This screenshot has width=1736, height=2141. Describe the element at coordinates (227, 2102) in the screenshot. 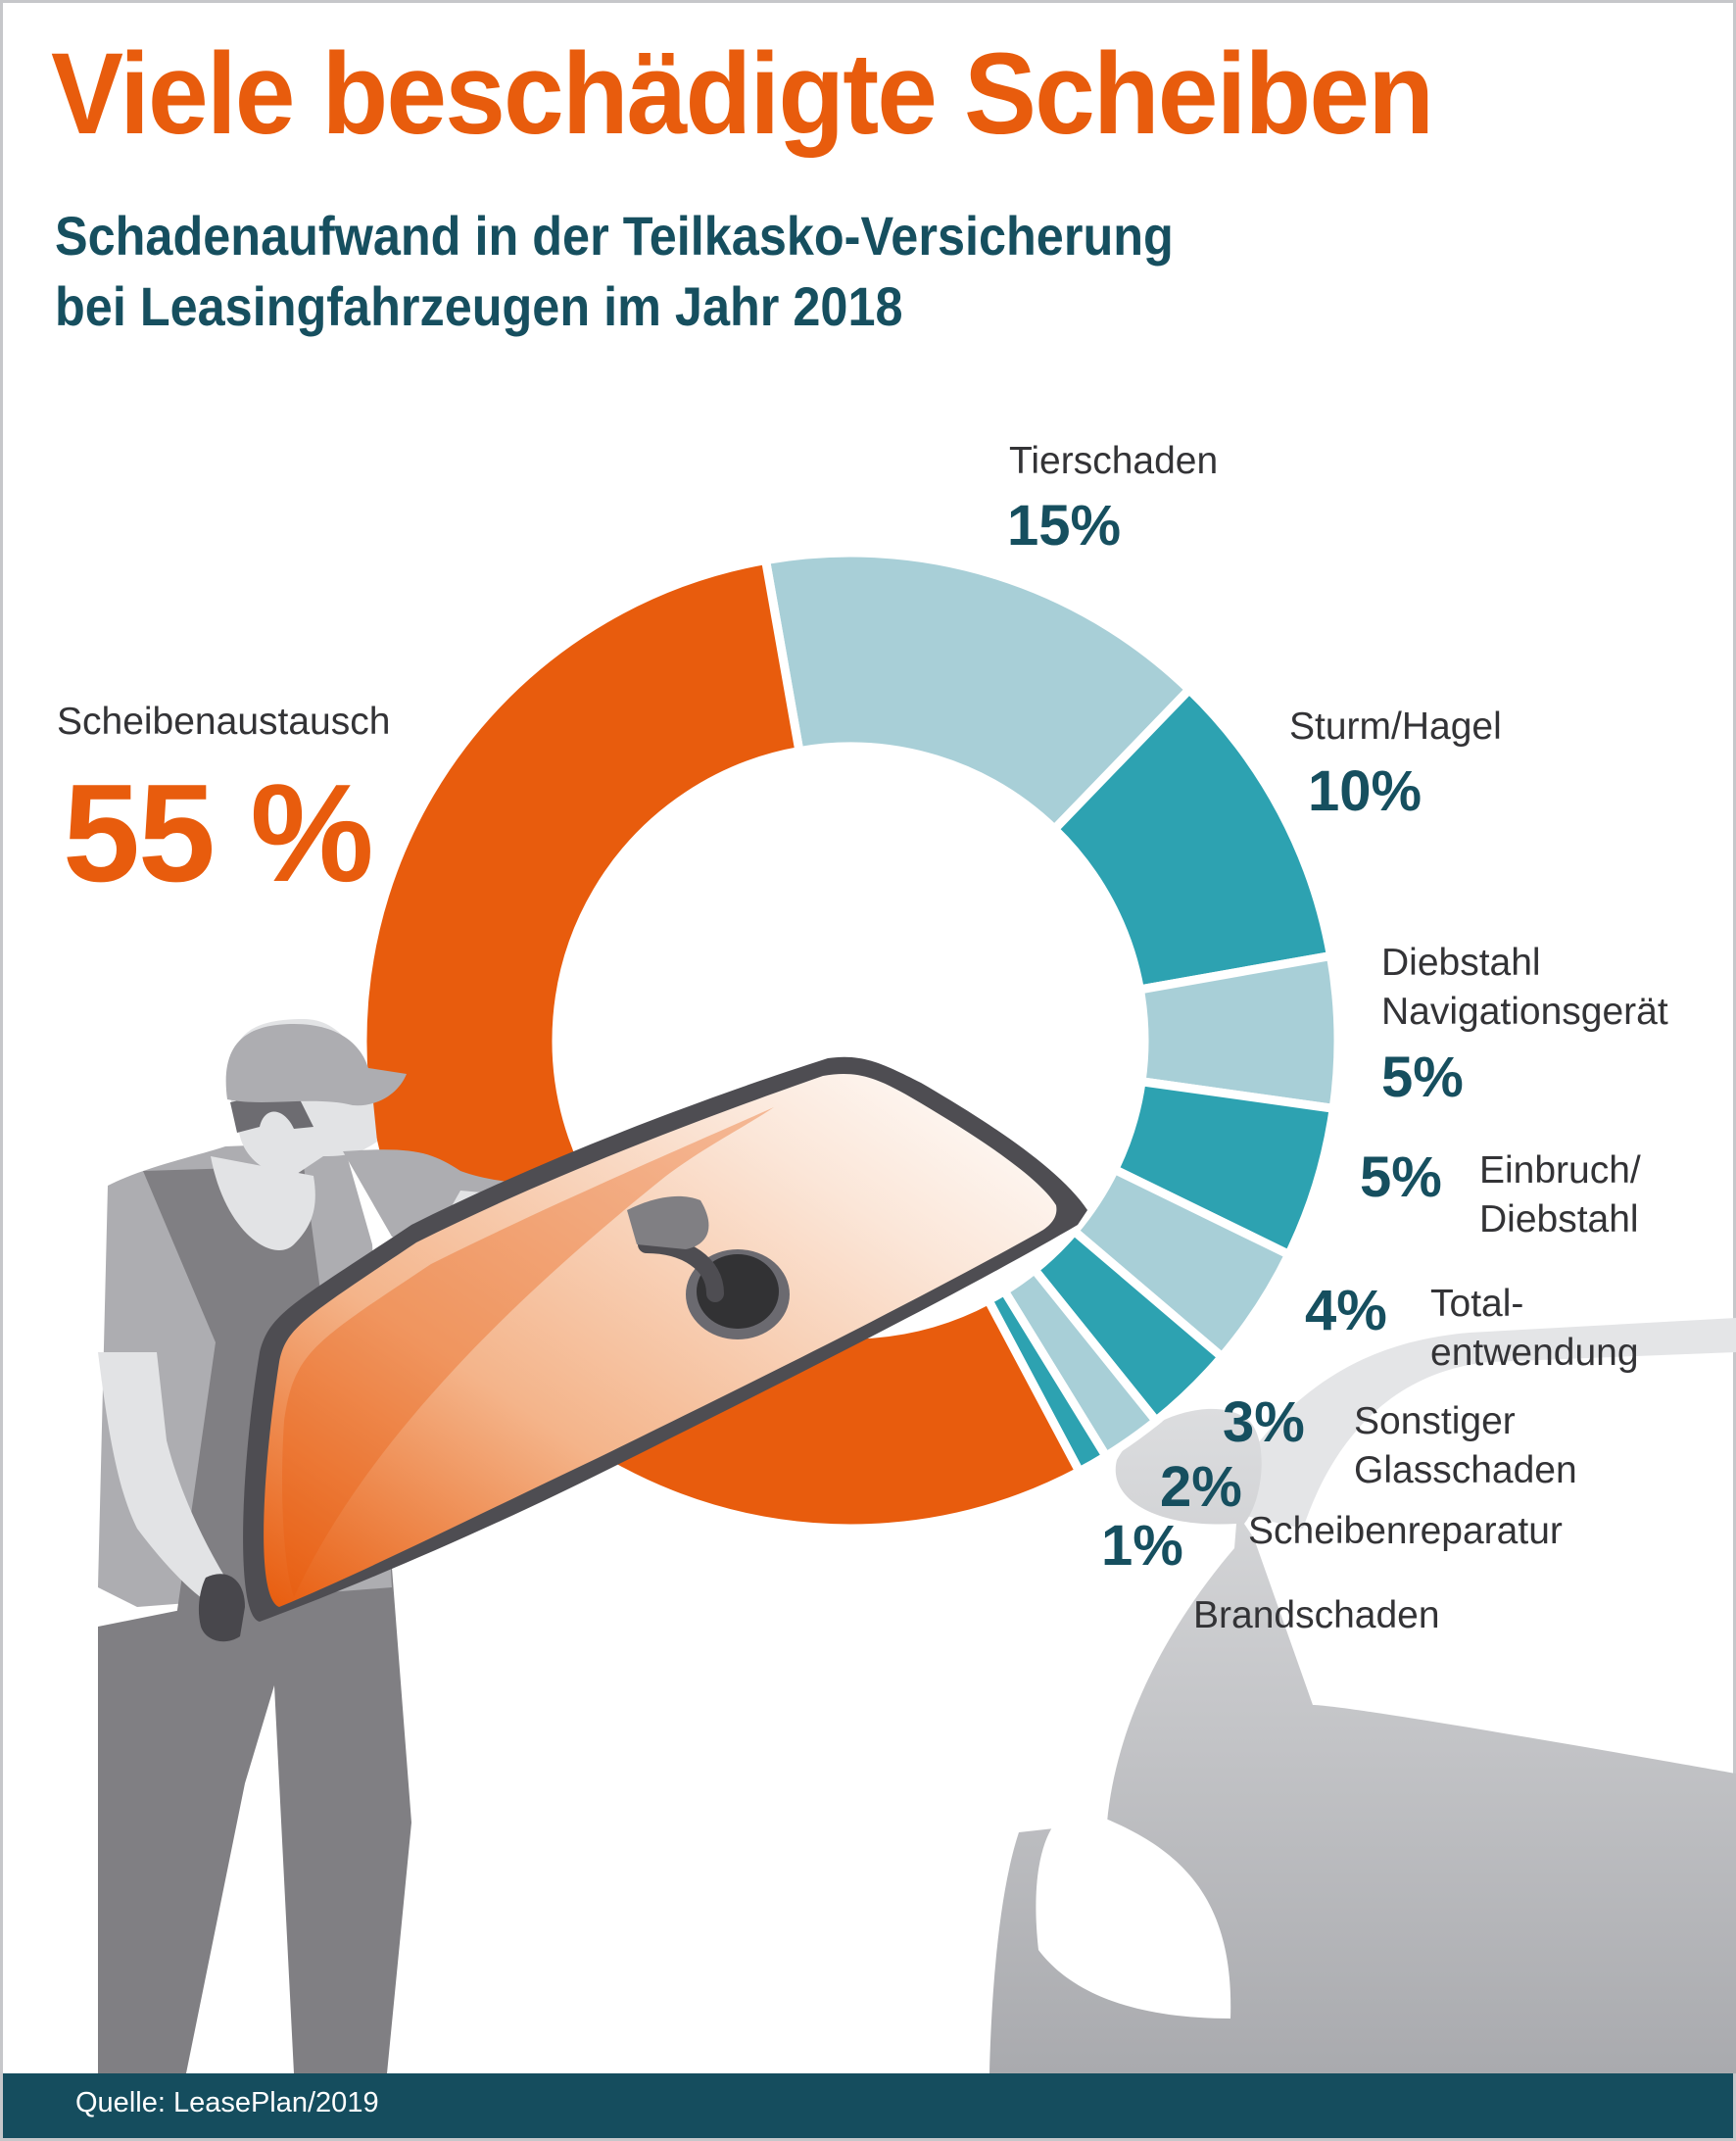

I see `source-text: Quelle: LeasePlan/2019` at that location.